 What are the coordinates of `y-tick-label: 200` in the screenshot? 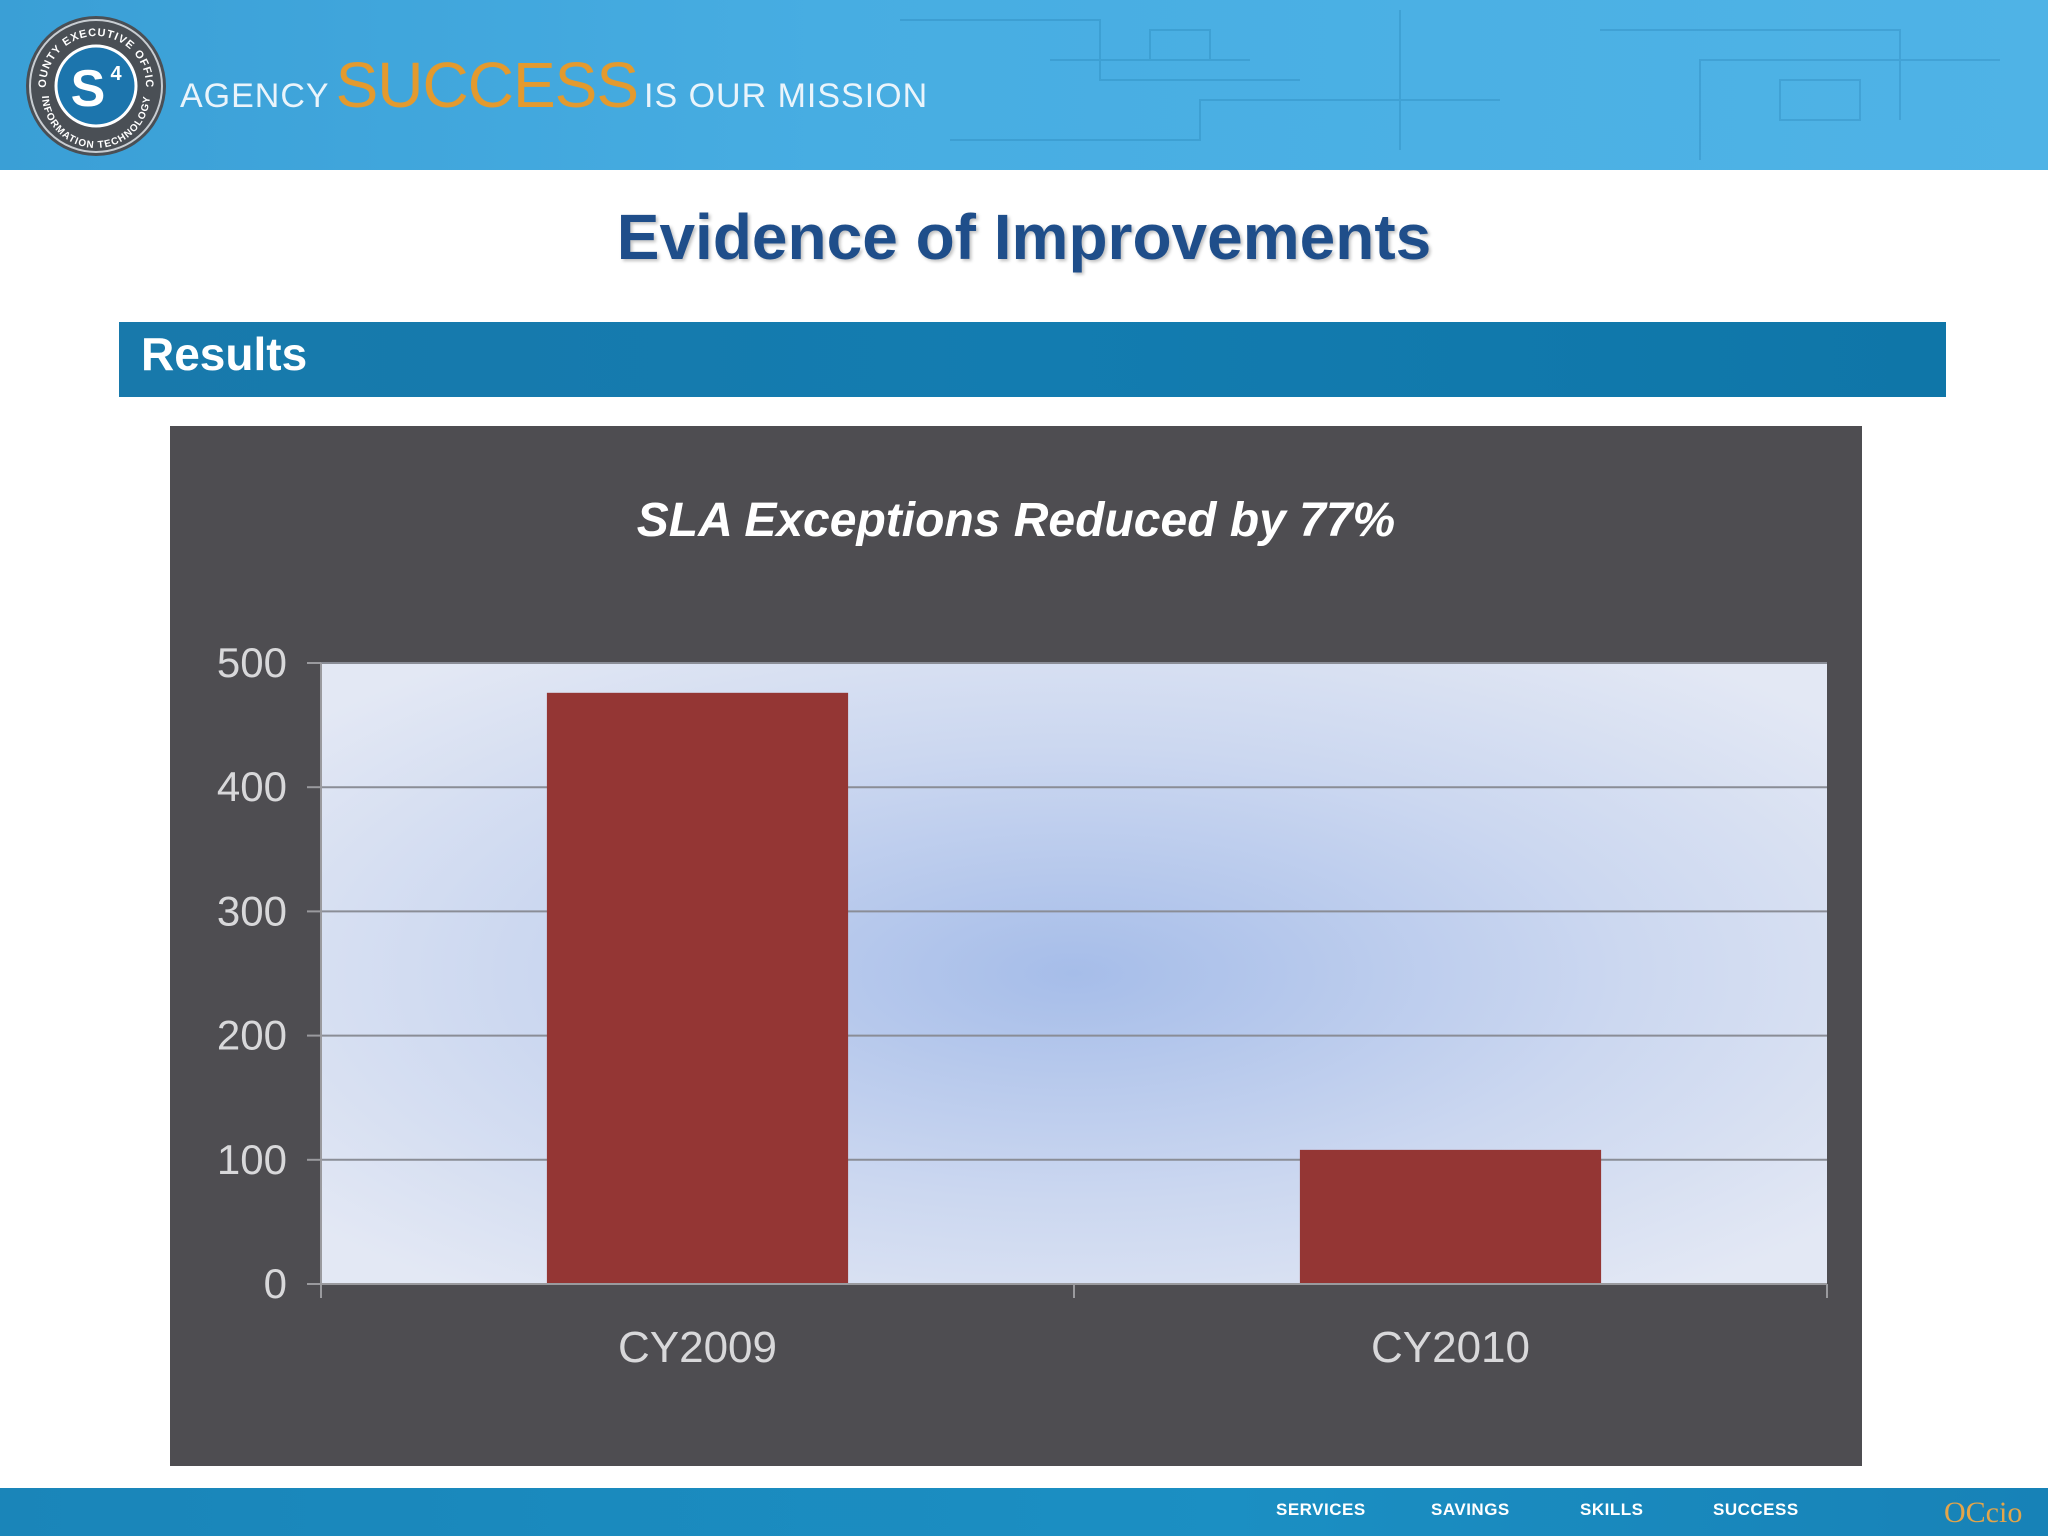 It's located at (252, 1035).